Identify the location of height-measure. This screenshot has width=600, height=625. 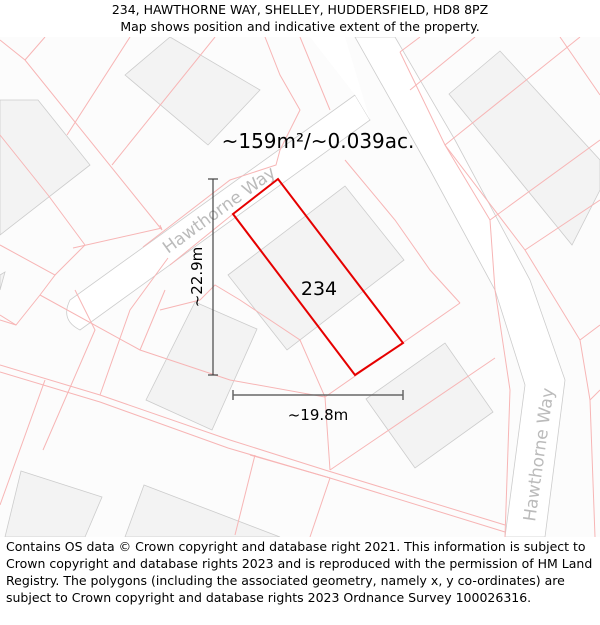
(213, 277).